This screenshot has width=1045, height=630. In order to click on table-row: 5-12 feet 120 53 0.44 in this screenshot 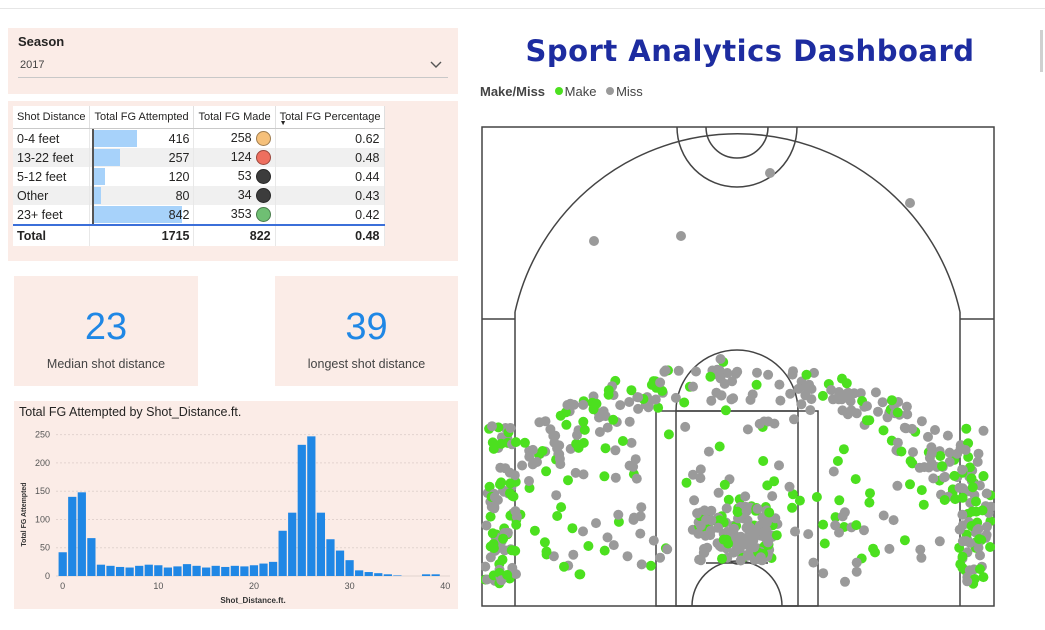, I will do `click(199, 176)`.